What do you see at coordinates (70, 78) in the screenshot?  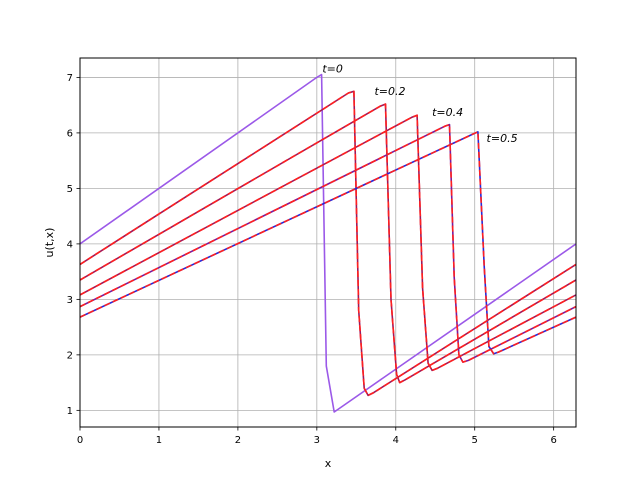 I see `y-tick-label: 7` at bounding box center [70, 78].